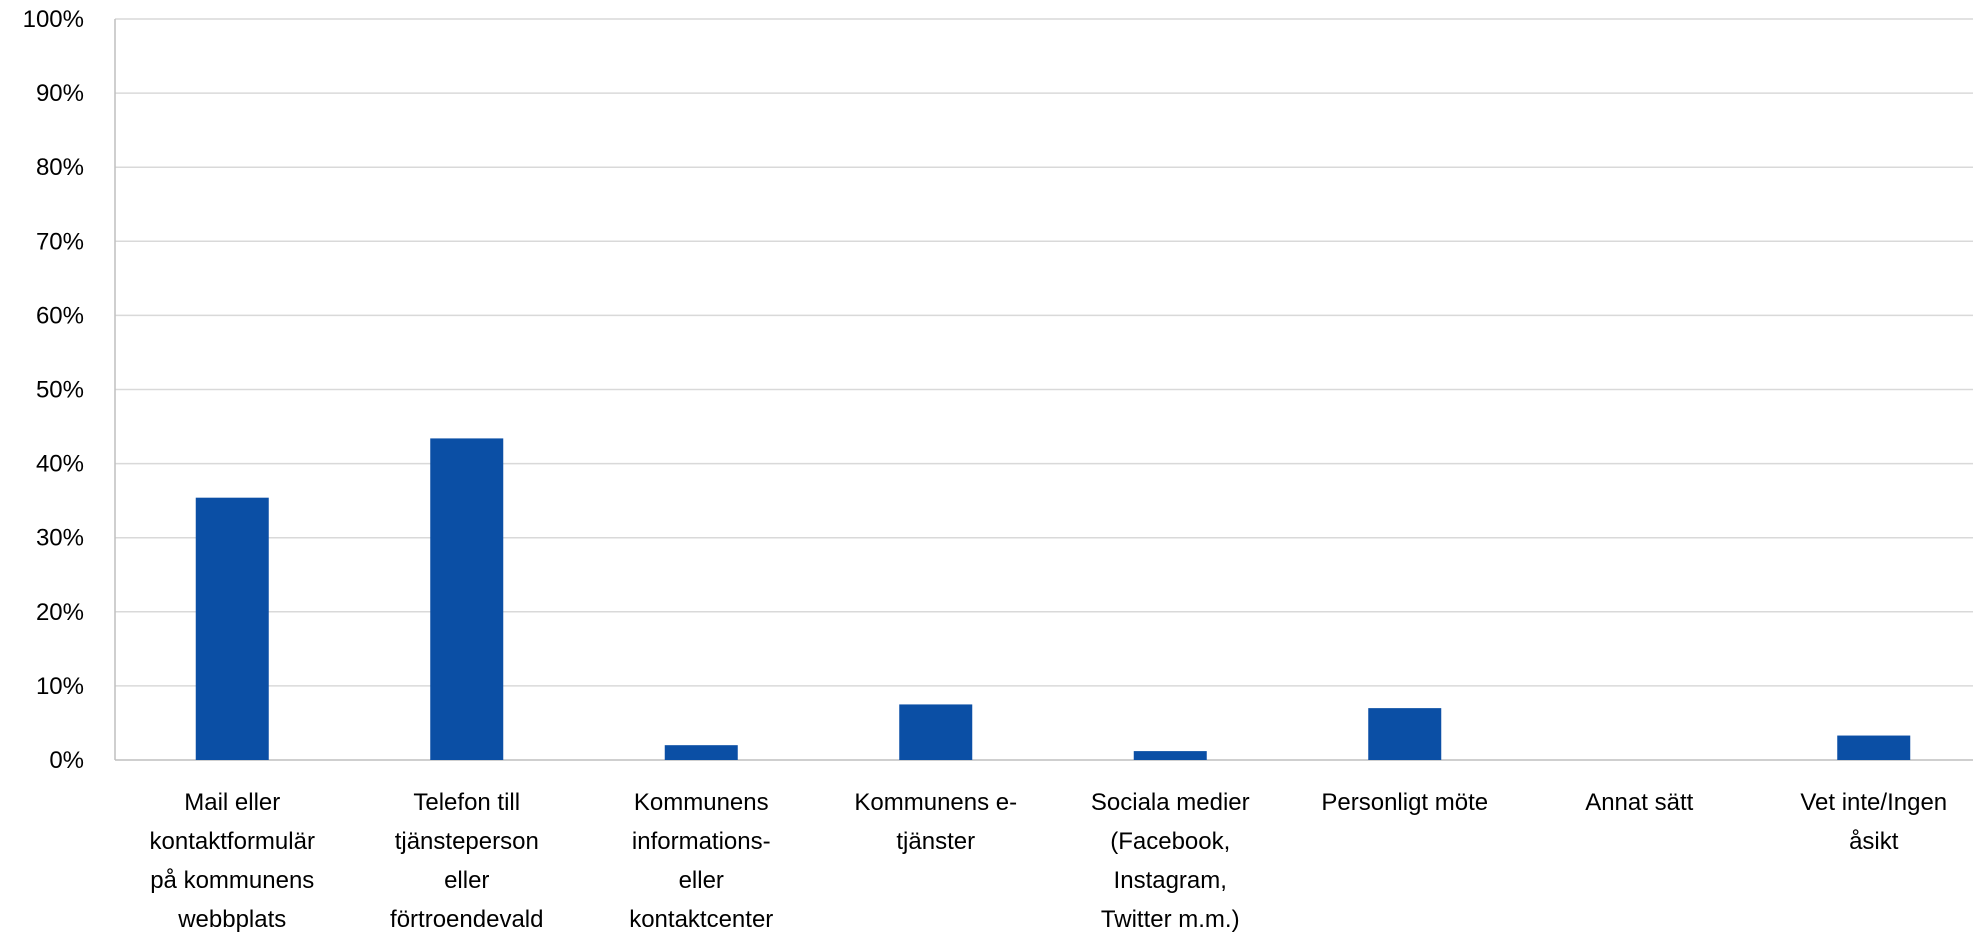 This screenshot has height=935, width=1973. What do you see at coordinates (66, 760) in the screenshot?
I see `y-tick-label: 0%` at bounding box center [66, 760].